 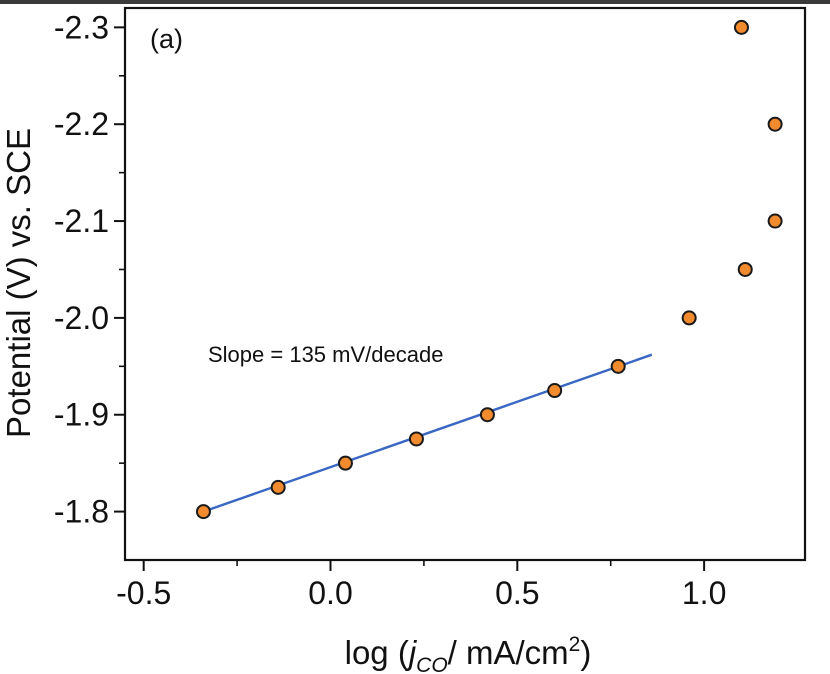 What do you see at coordinates (415, 2) in the screenshot?
I see `top-edge-bar` at bounding box center [415, 2].